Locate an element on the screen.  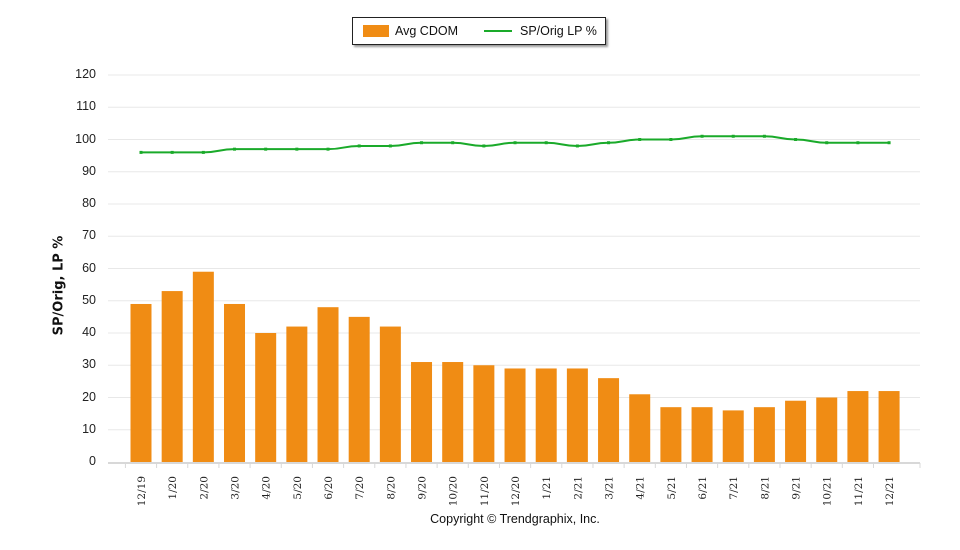
x-tick-label: 7/21 is located at coordinates (734, 488).